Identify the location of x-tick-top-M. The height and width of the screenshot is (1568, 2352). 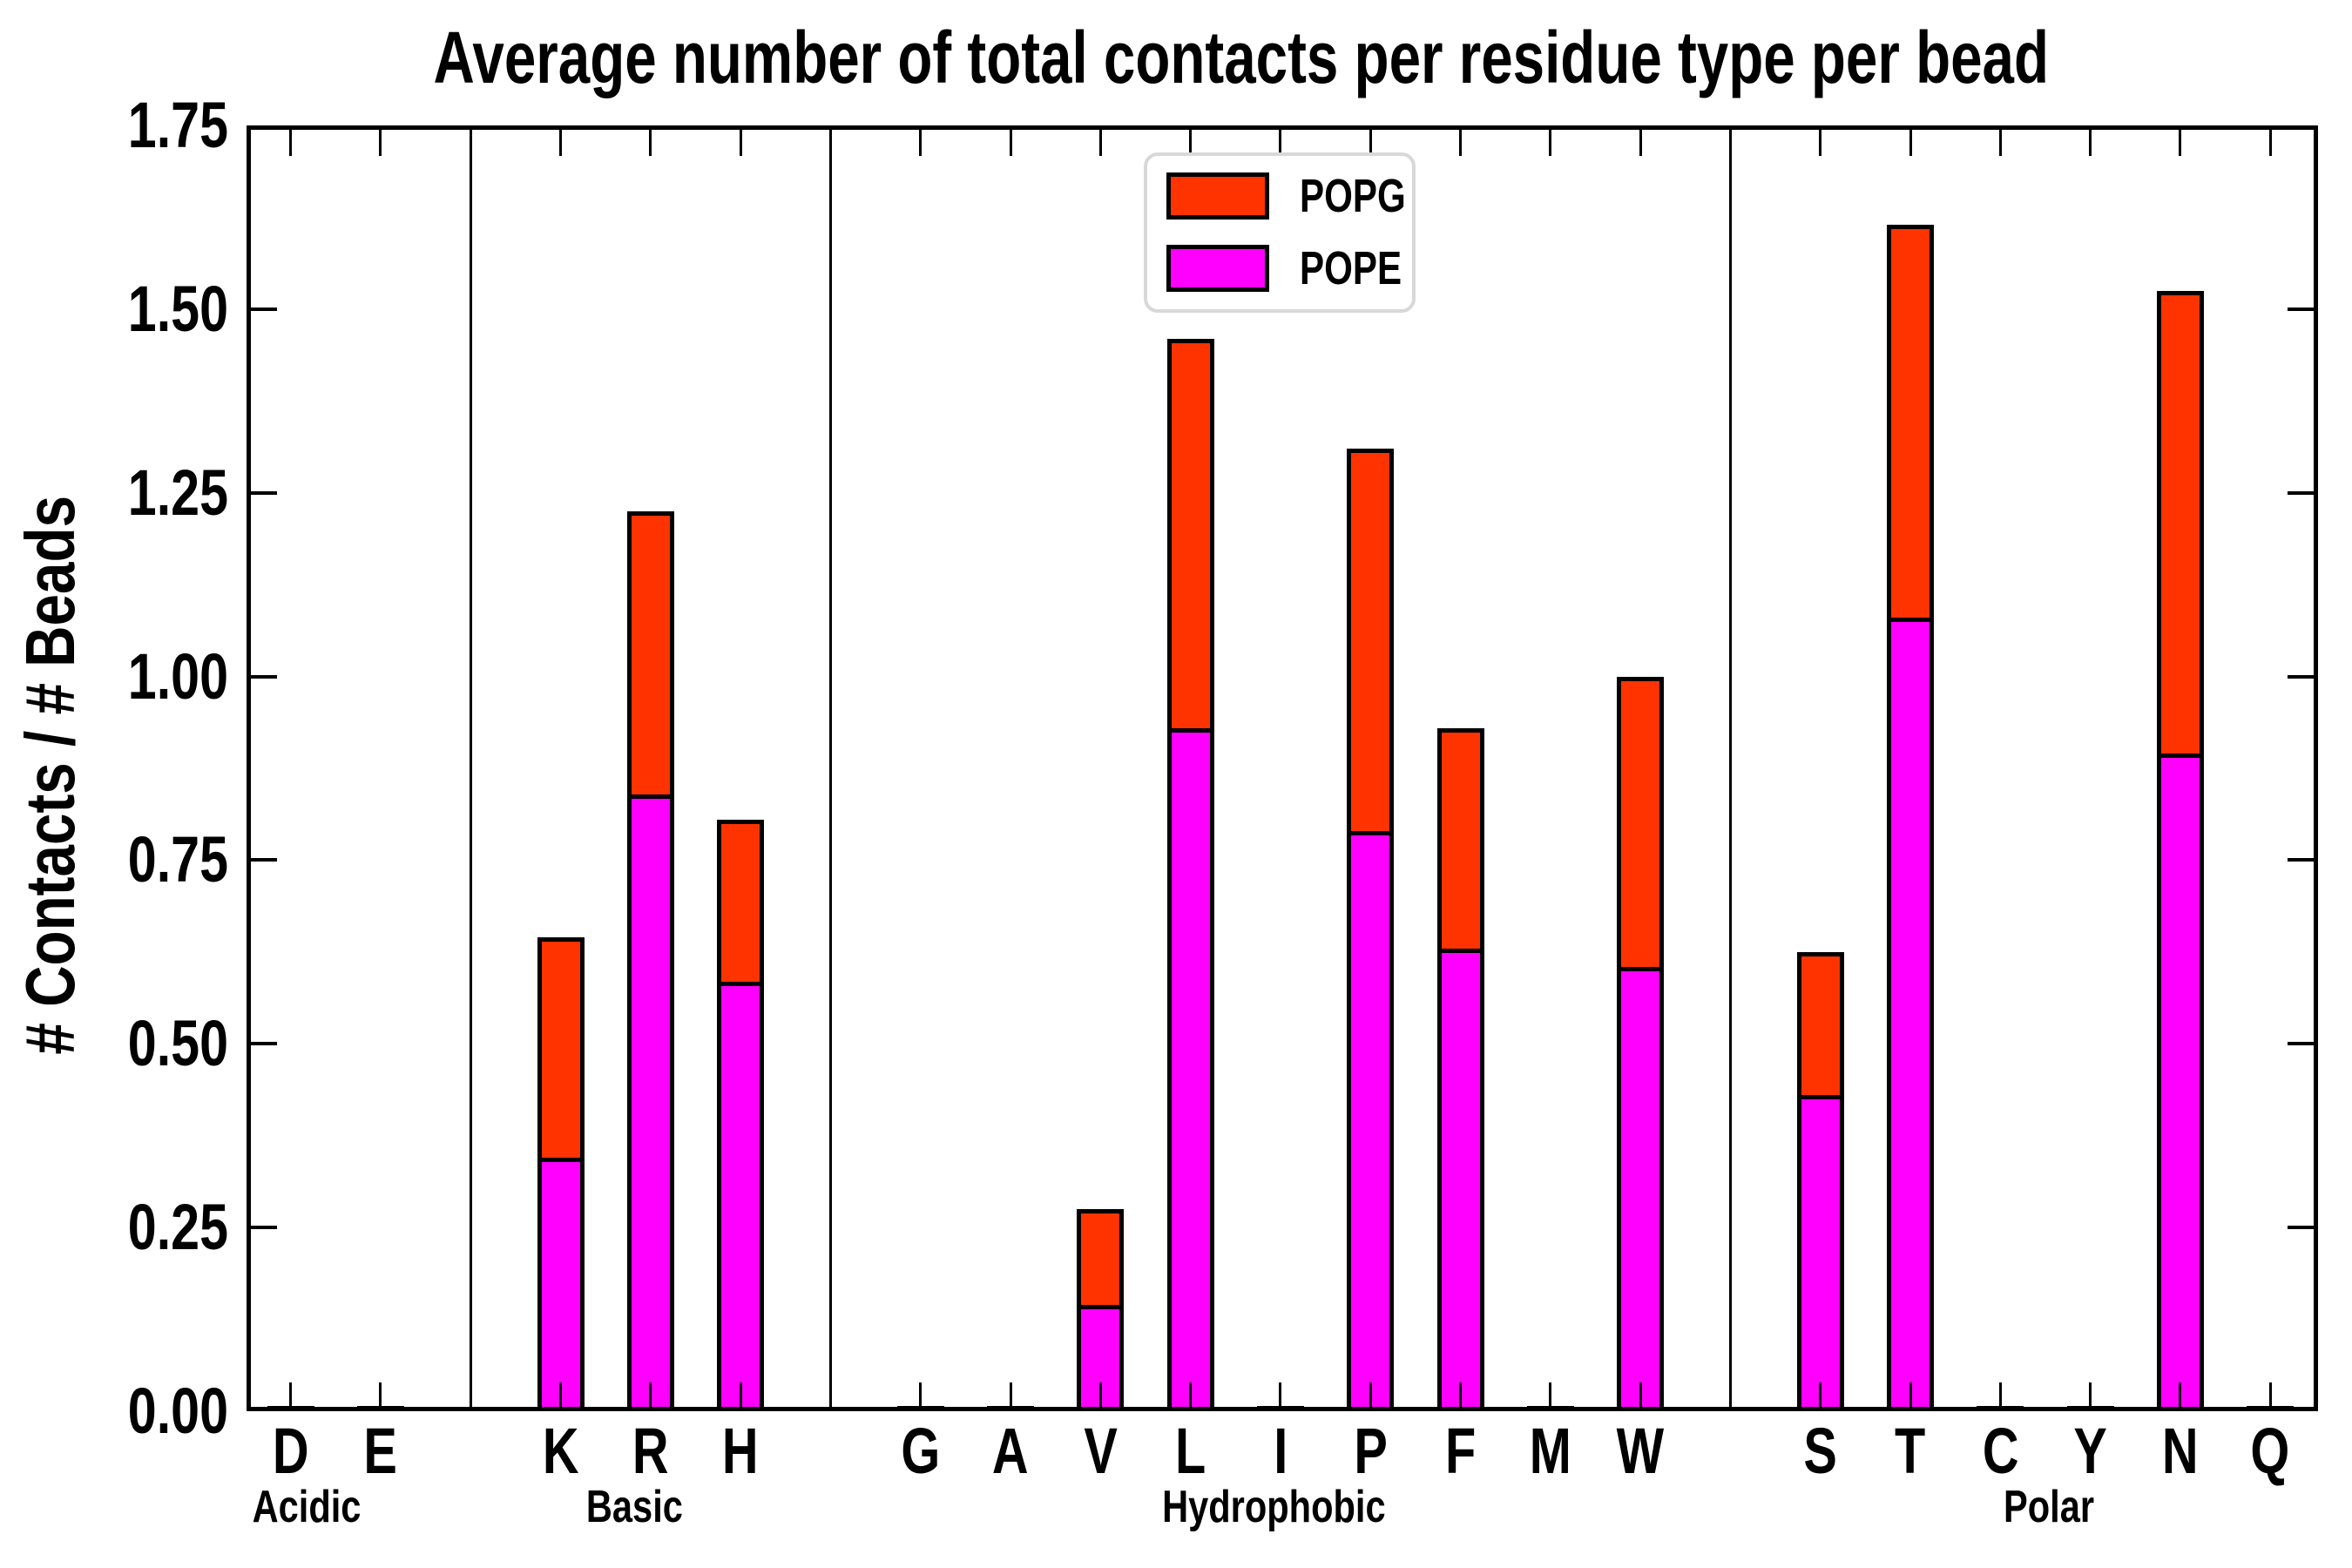
(1550, 143).